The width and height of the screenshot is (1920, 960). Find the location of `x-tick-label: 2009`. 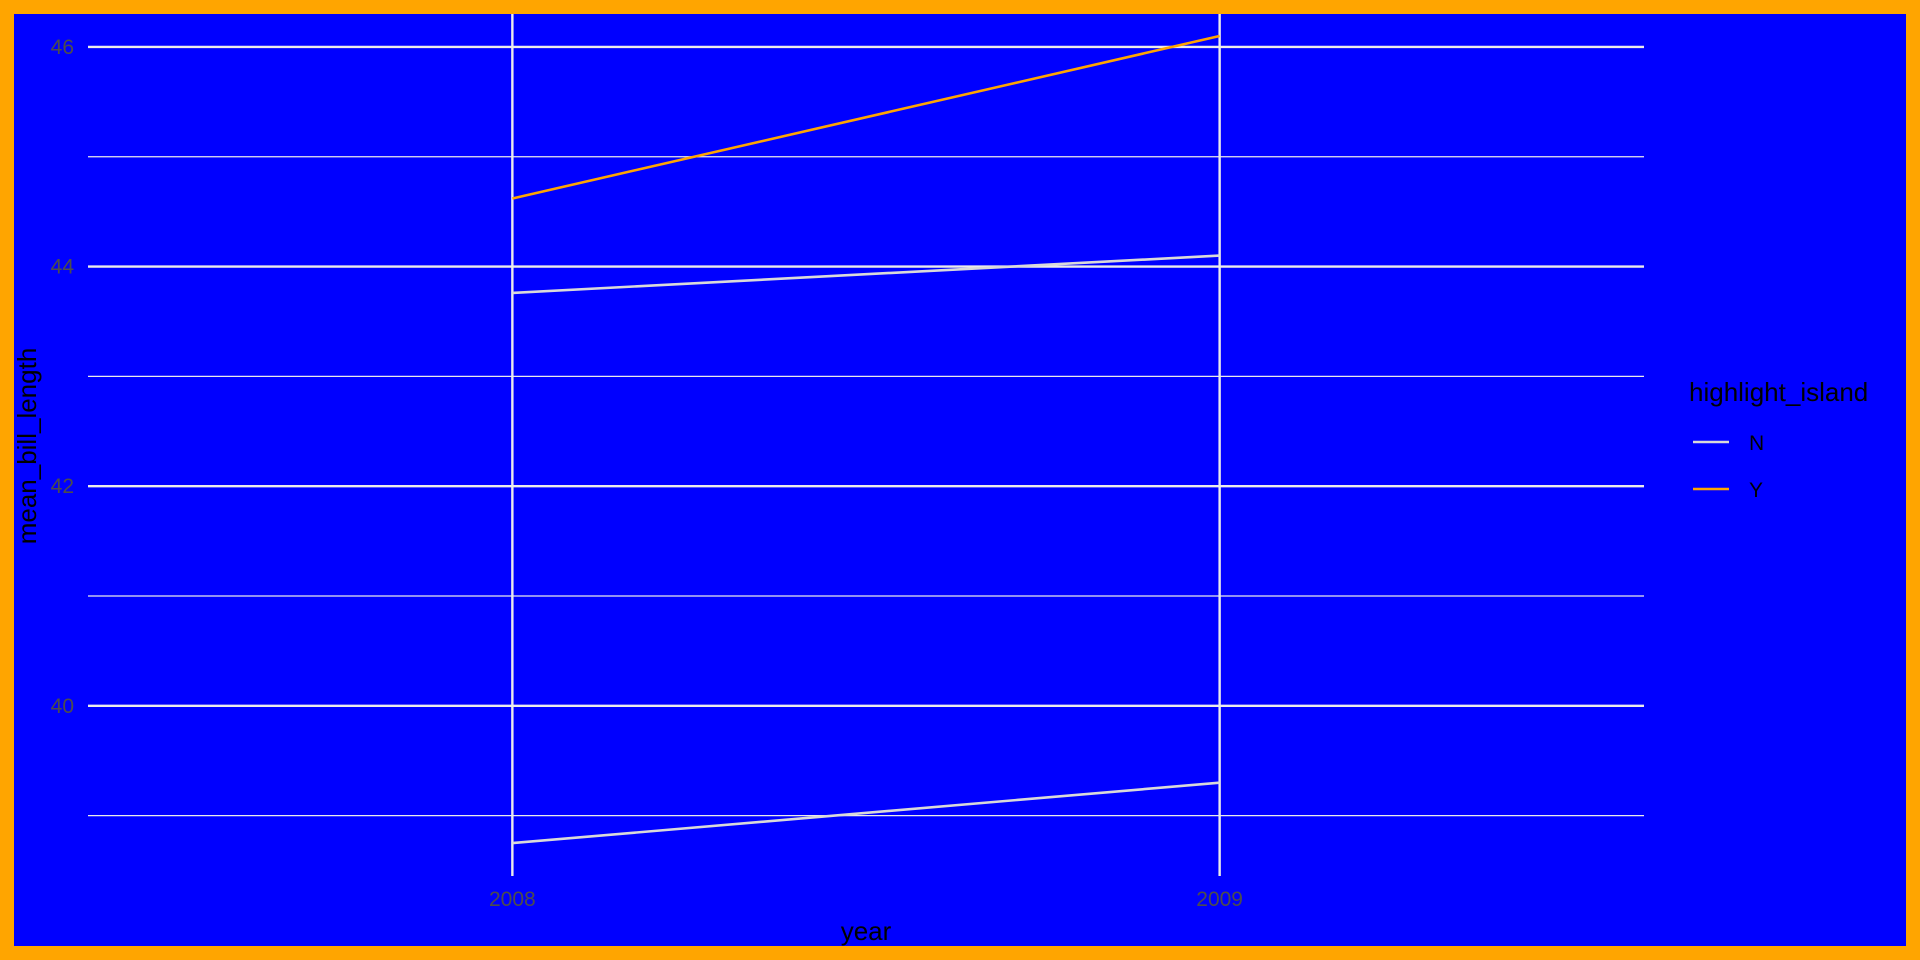

x-tick-label: 2009 is located at coordinates (1219, 899).